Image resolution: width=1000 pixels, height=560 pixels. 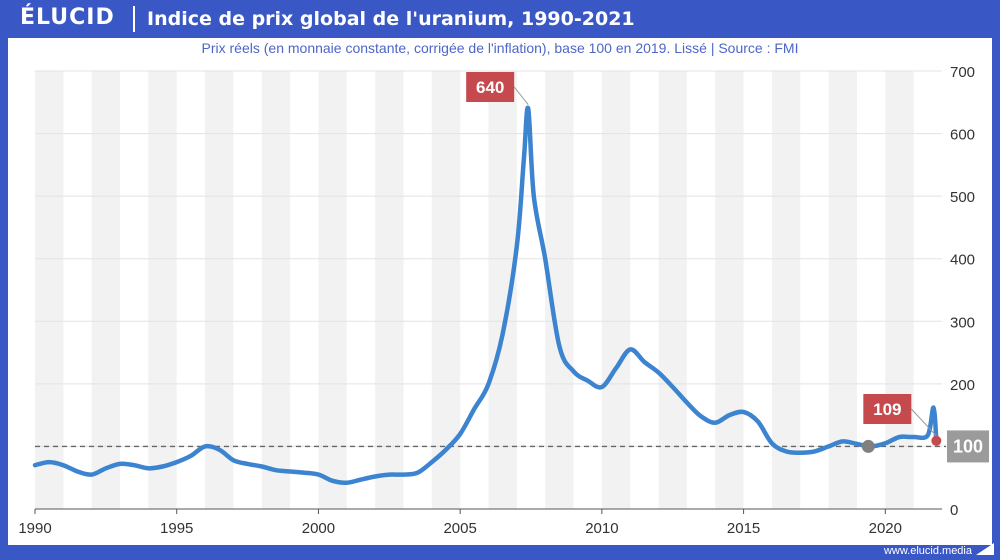 I want to click on baseline-label: 100, so click(x=968, y=446).